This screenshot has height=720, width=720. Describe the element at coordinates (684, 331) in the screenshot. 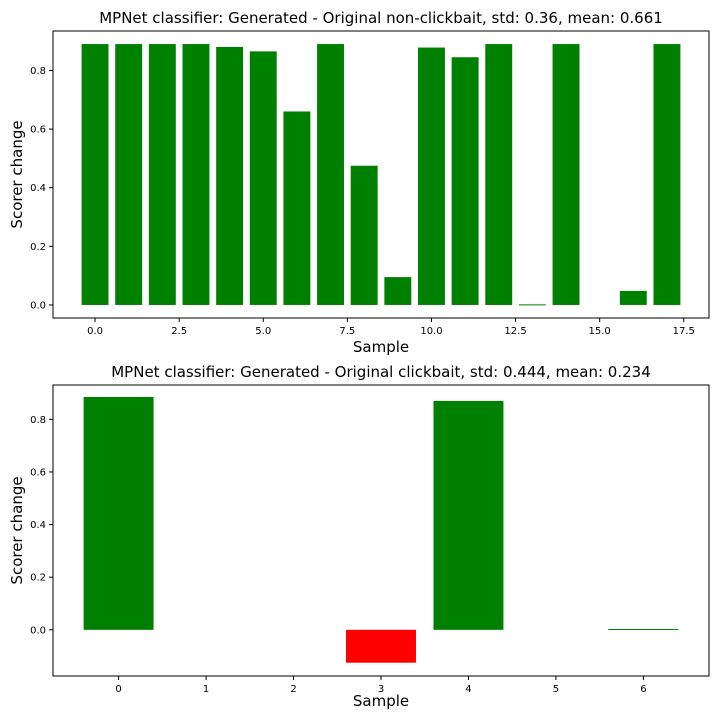

I see `x-tick-label: 17.5` at that location.